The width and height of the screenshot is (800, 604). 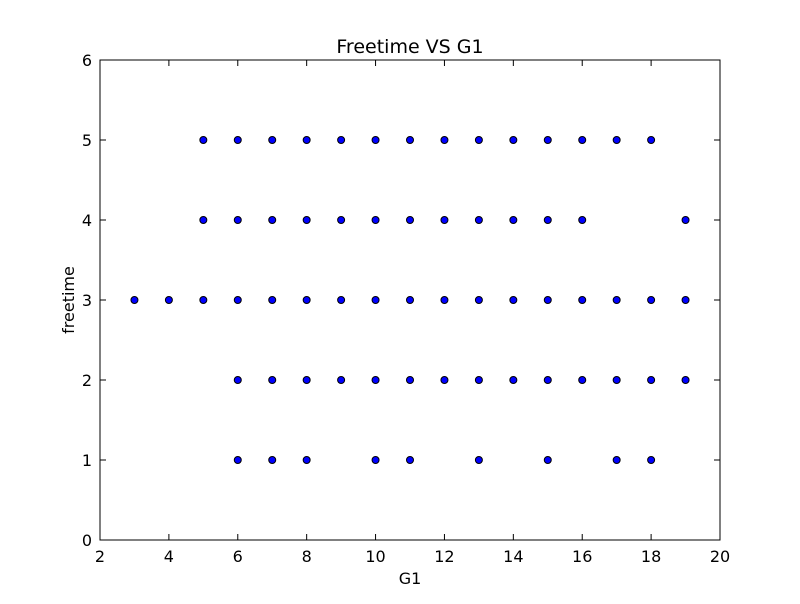 I want to click on x-tick-label: 8, so click(x=307, y=556).